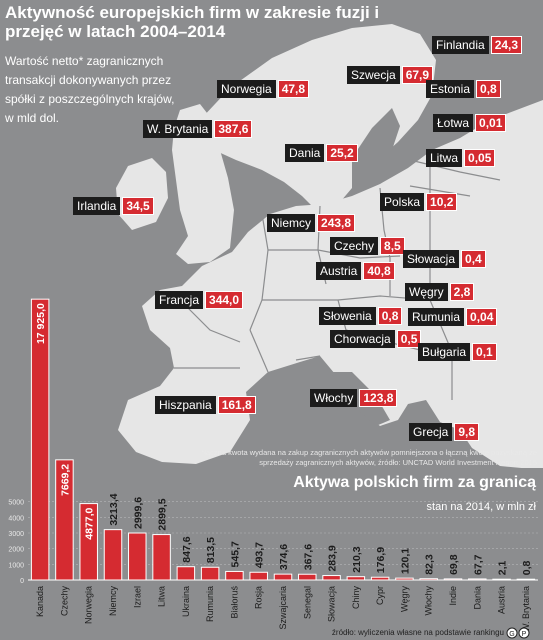 This screenshot has height=640, width=543. Describe the element at coordinates (354, 246) in the screenshot. I see `country-name: Czechy` at that location.